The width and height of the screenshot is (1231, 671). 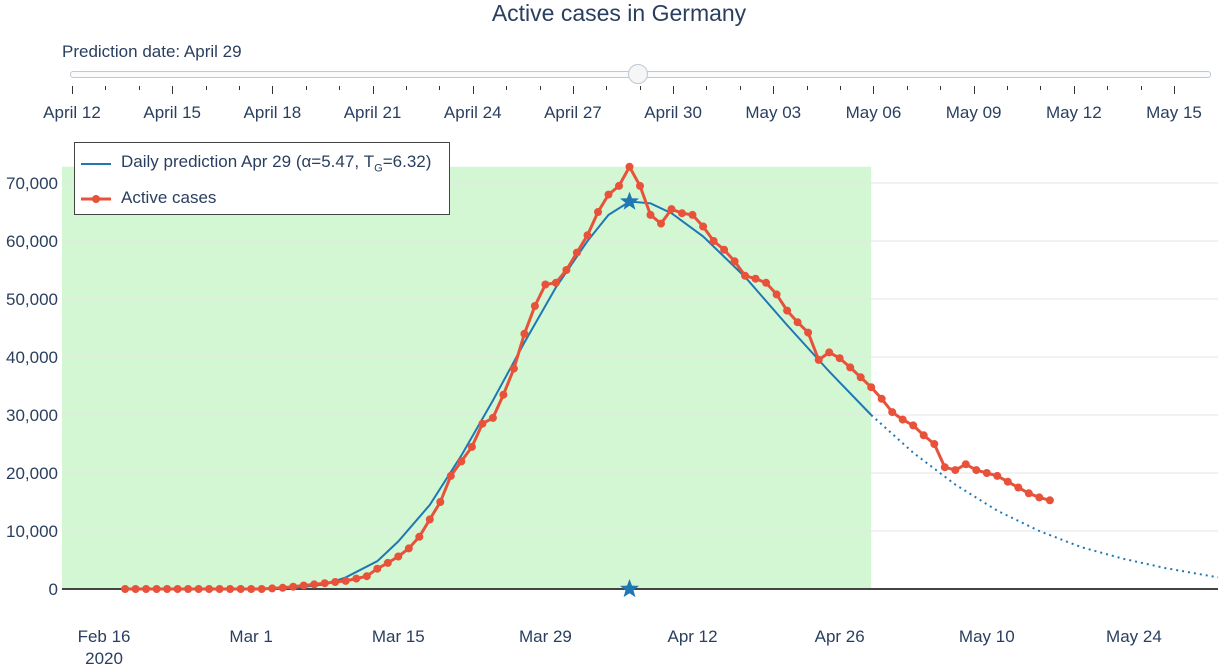 What do you see at coordinates (472, 112) in the screenshot?
I see `slider-step-label: April 24` at bounding box center [472, 112].